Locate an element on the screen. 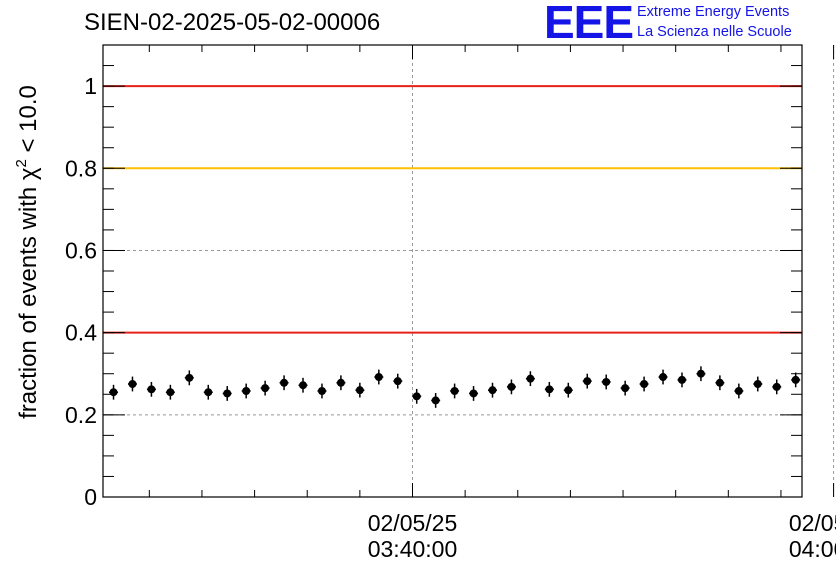  logo-text-line2: La Scienza nelle Scuole is located at coordinates (714, 32).